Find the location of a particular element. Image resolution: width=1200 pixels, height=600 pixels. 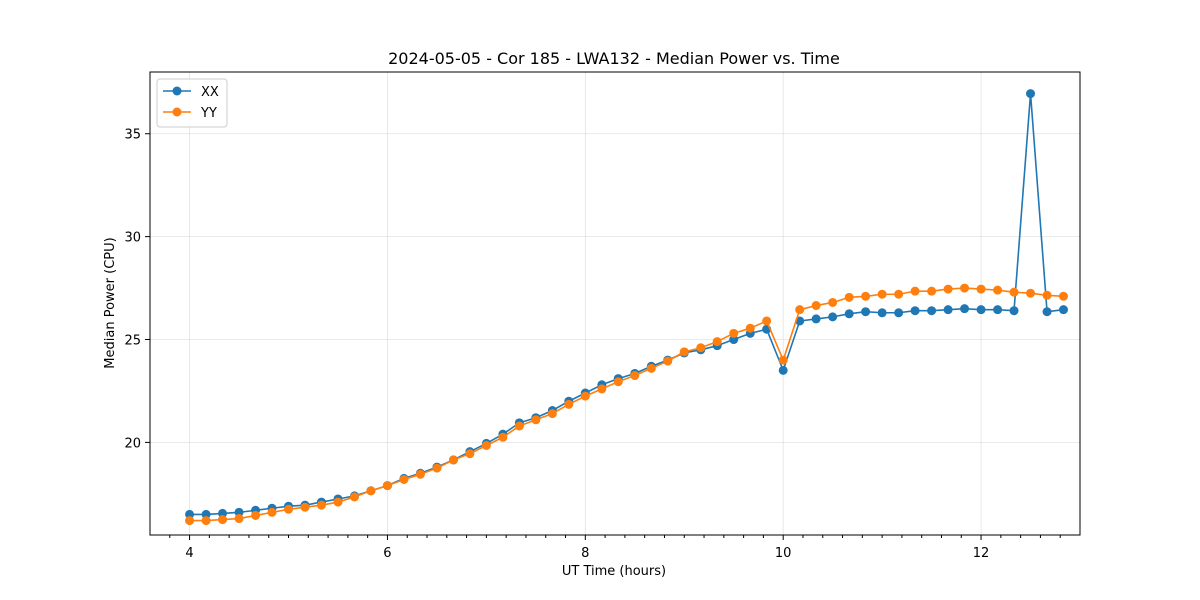

x-tick-label: 10 is located at coordinates (783, 553).